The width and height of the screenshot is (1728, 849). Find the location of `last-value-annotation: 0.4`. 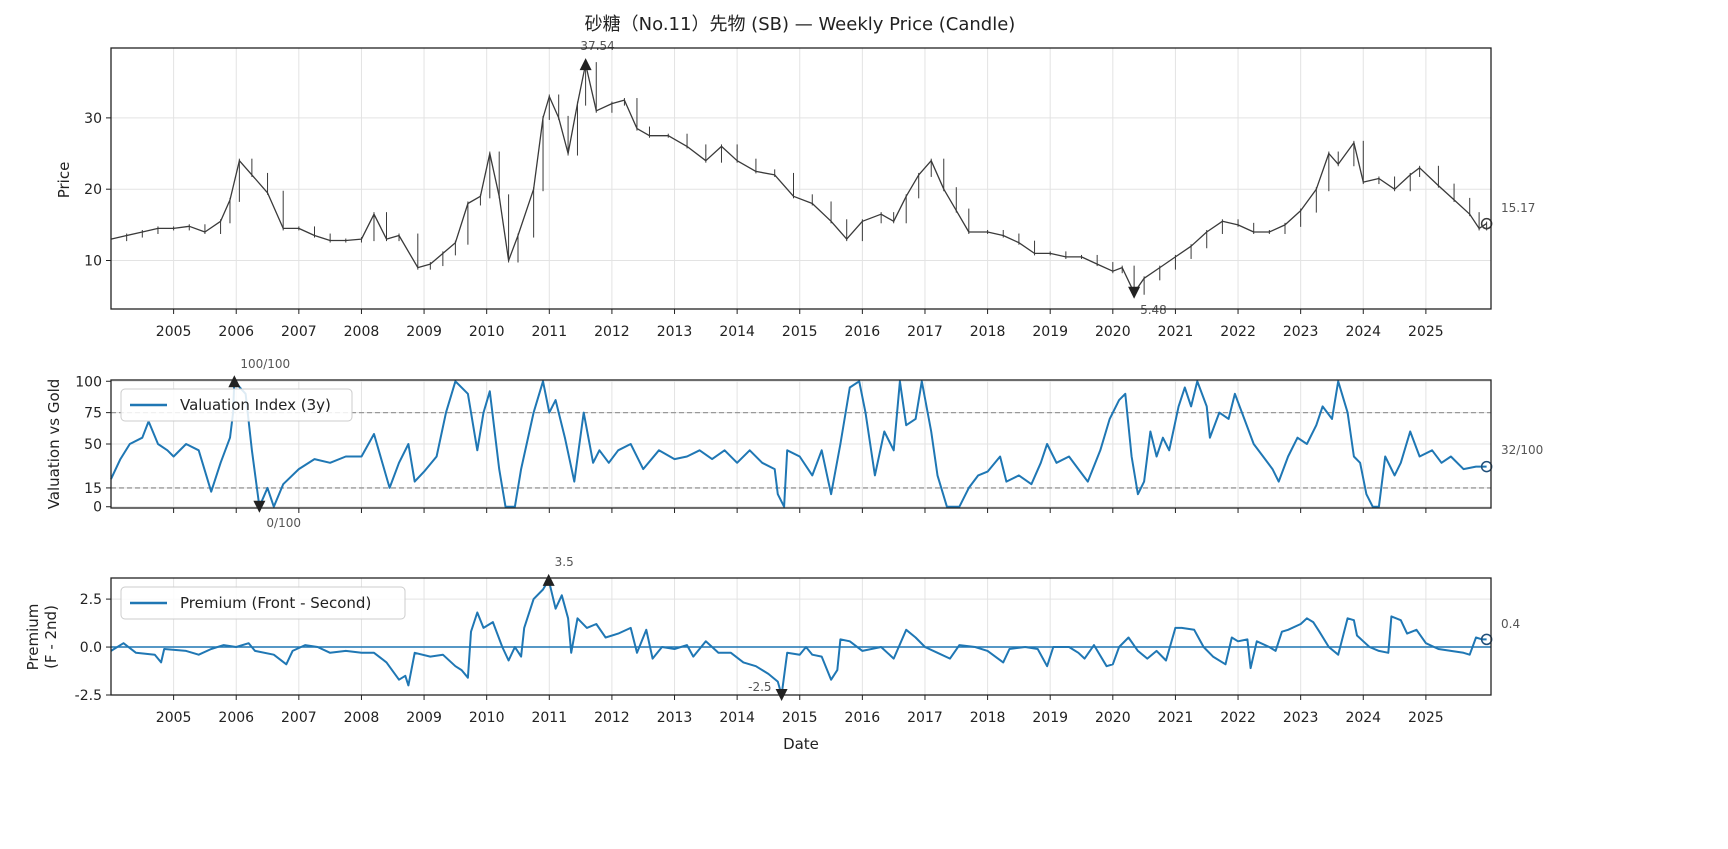

last-value-annotation: 0.4 is located at coordinates (1510, 624).